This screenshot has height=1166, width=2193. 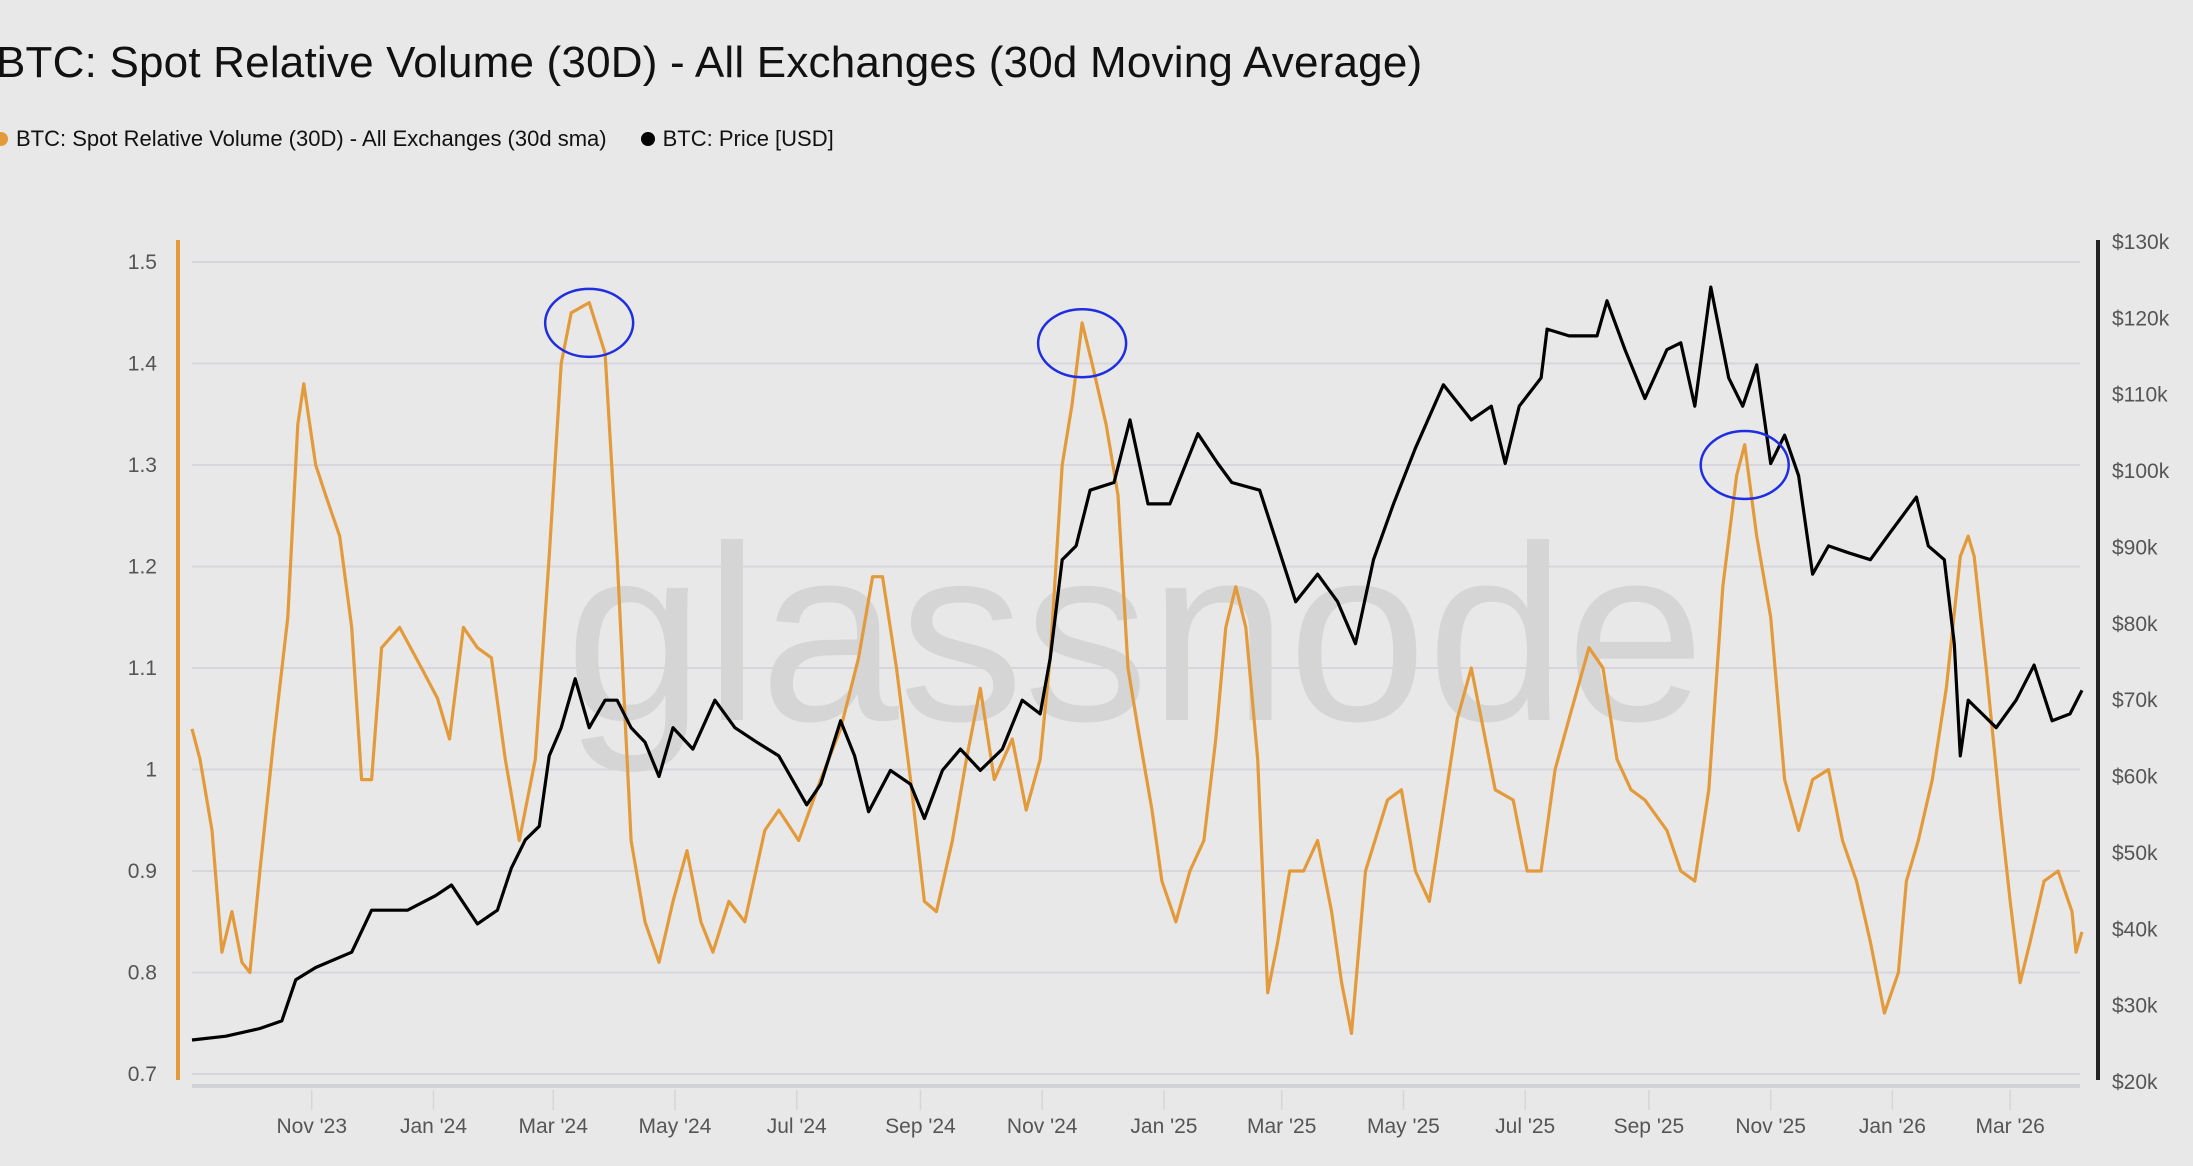 What do you see at coordinates (142, 668) in the screenshot?
I see `y-left-tick-label: 1.1` at bounding box center [142, 668].